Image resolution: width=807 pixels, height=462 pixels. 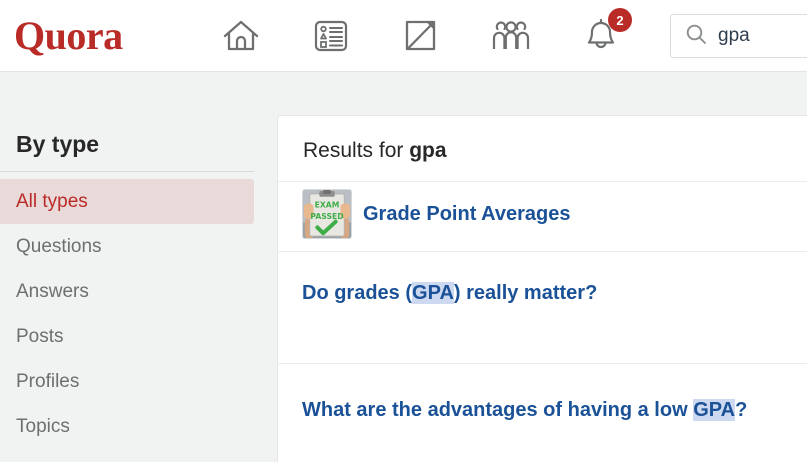 I want to click on sidebar-title: By type, so click(x=58, y=144).